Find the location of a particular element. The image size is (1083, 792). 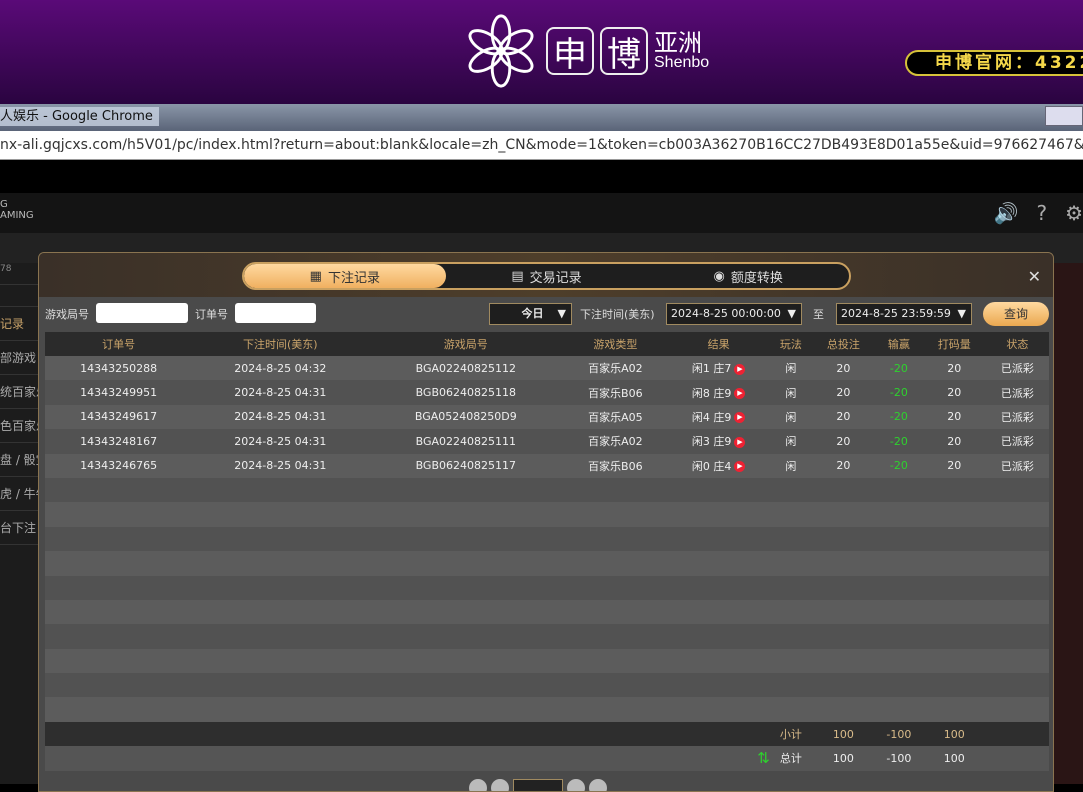

sidebar-item: 统百家乐 is located at coordinates (20, 392).